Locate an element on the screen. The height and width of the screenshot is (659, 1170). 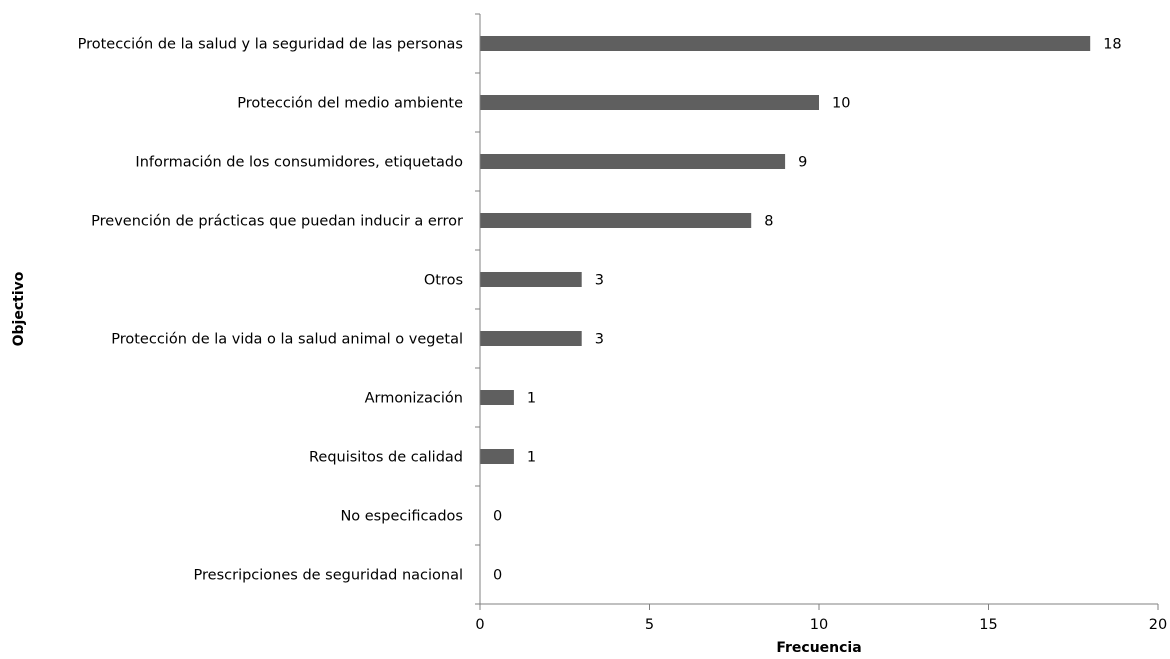
category-label: Armonización is located at coordinates (414, 399).